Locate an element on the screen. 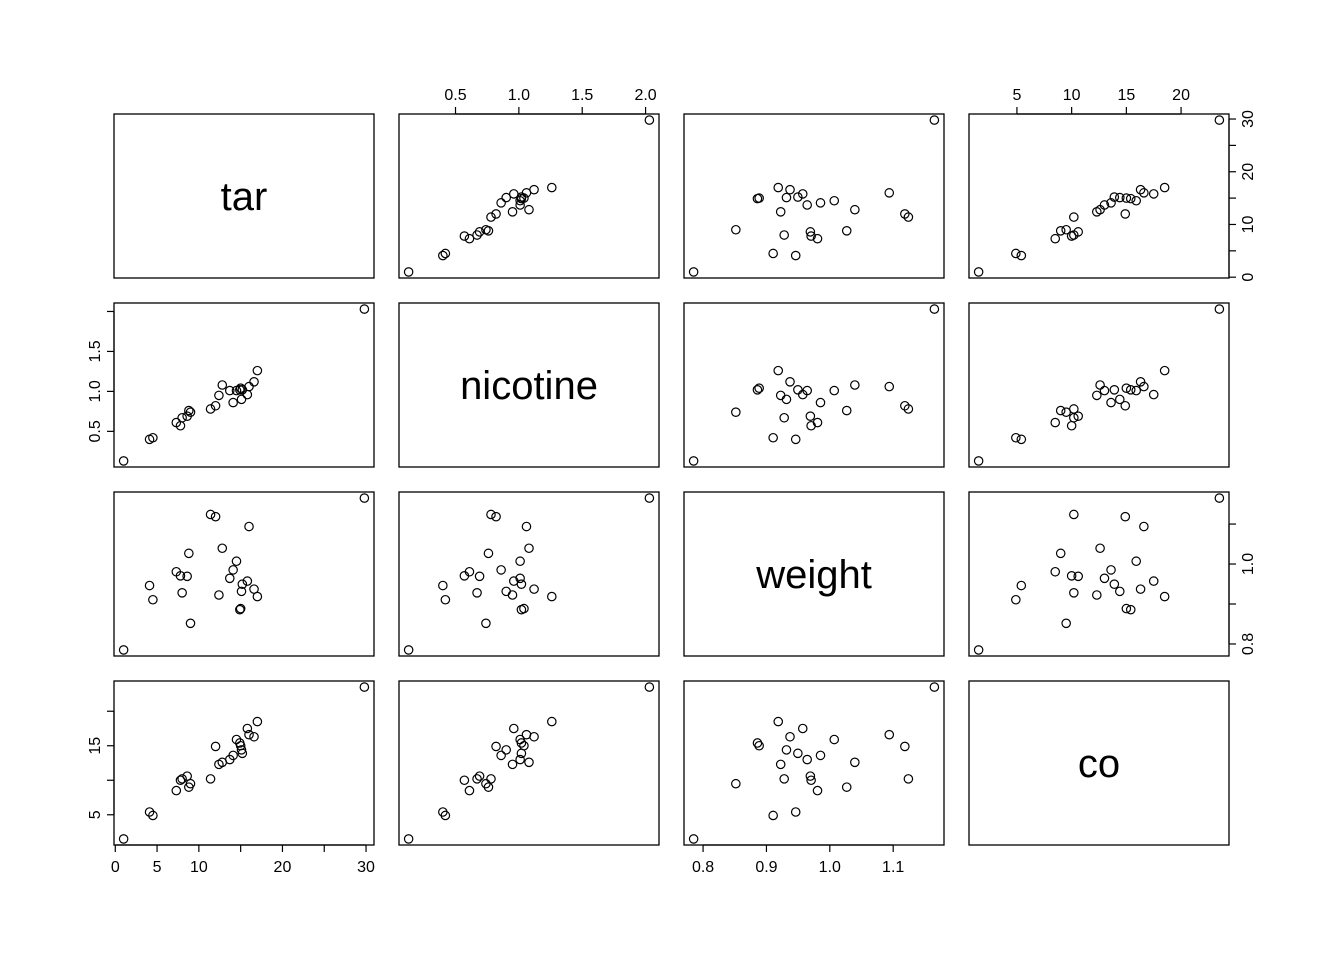 Image resolution: width=1344 pixels, height=960 pixels. panel-tar-vs-tar: tar is located at coordinates (244, 196).